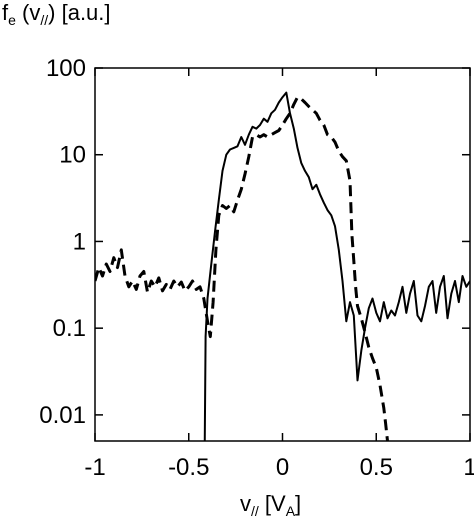 This screenshot has width=474, height=523. What do you see at coordinates (44, 20) in the screenshot?
I see `y-axis-title-arg-subscript: //` at bounding box center [44, 20].